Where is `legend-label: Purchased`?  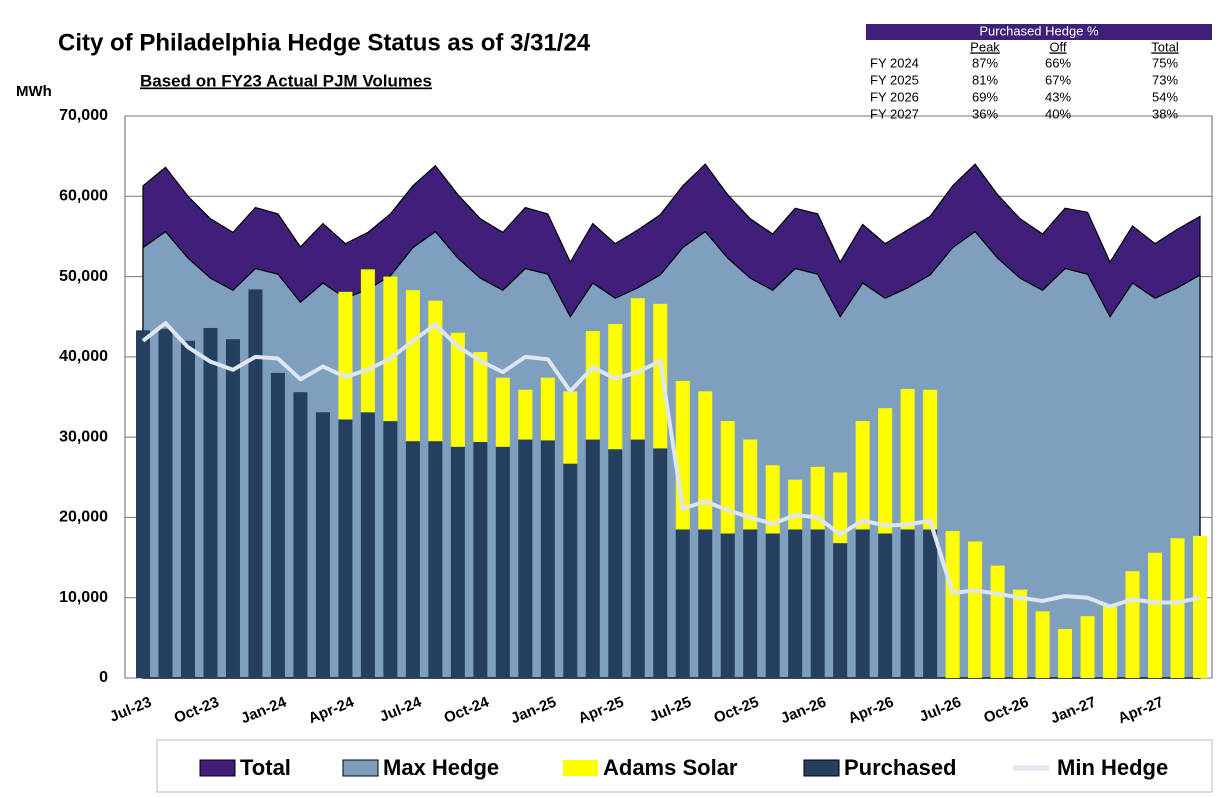
legend-label: Purchased is located at coordinates (900, 767).